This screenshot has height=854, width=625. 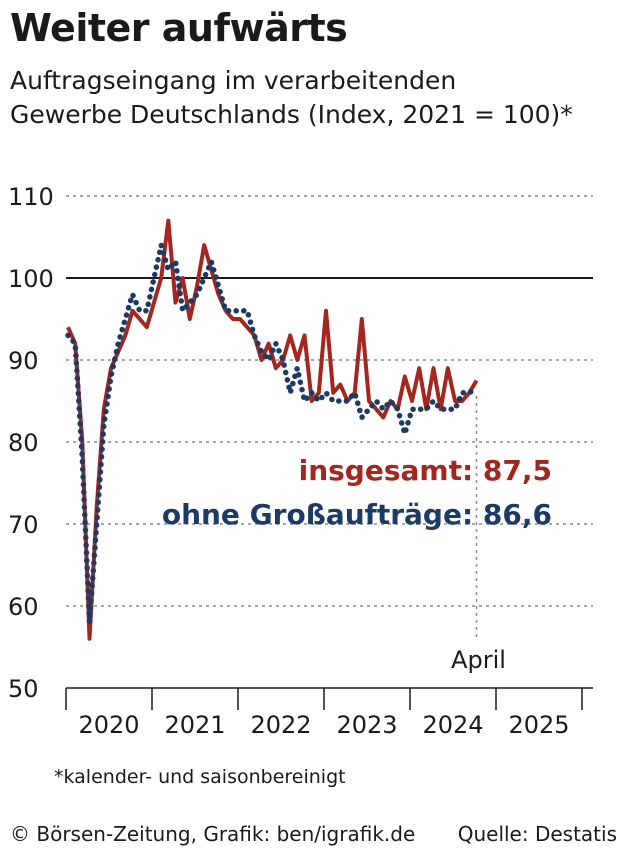 I want to click on x-tick-label-2023: 2023, so click(x=366, y=725).